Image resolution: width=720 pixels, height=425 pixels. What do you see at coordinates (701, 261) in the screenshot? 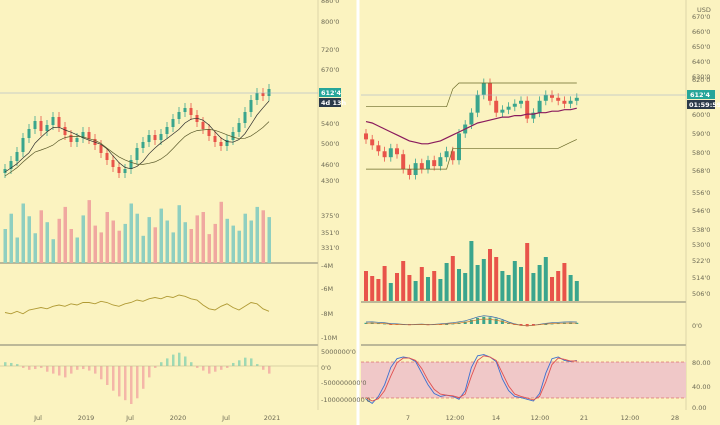
I see `right-price-tick: 522'0` at bounding box center [701, 261].